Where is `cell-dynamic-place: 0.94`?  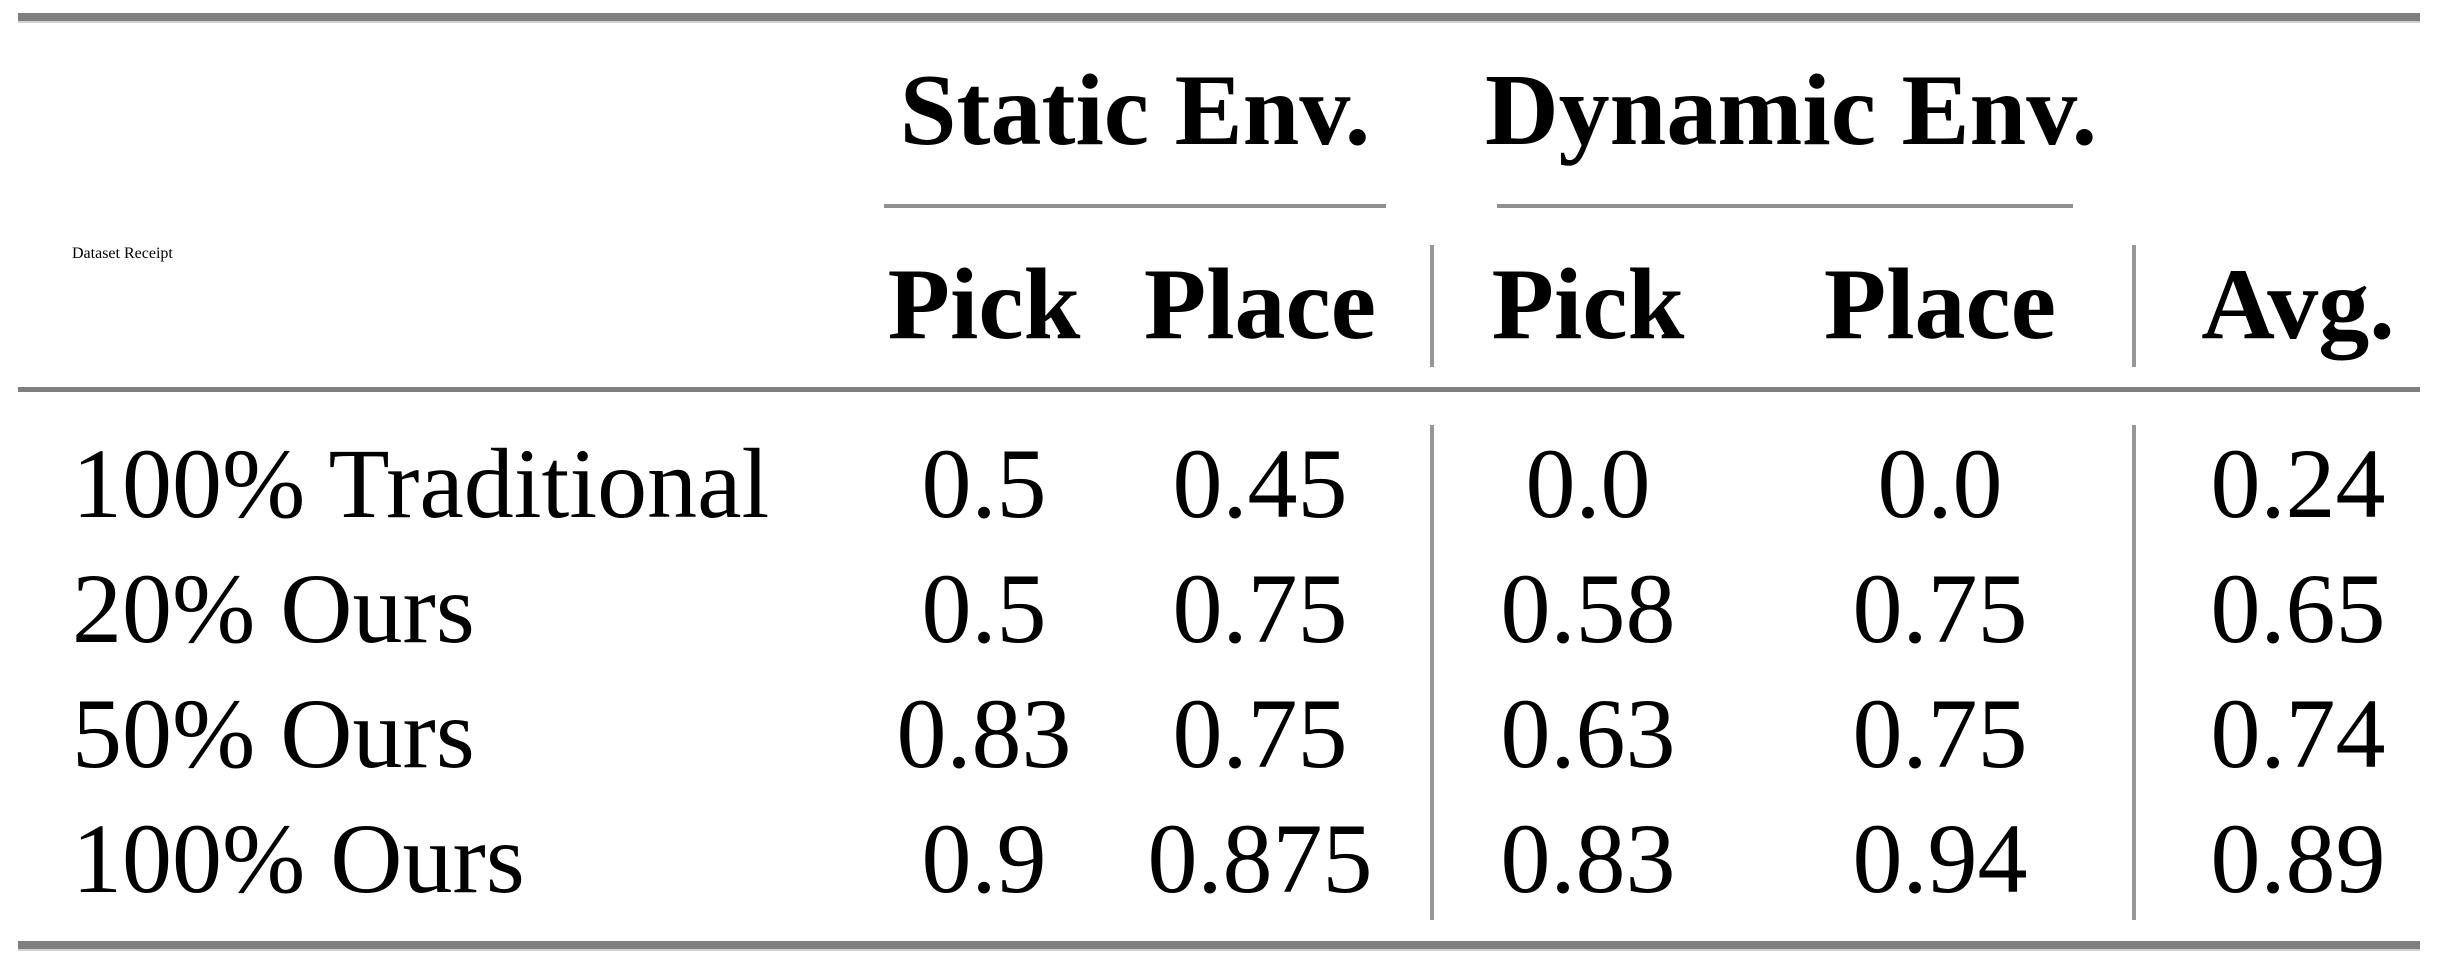
cell-dynamic-place: 0.94 is located at coordinates (1940, 858).